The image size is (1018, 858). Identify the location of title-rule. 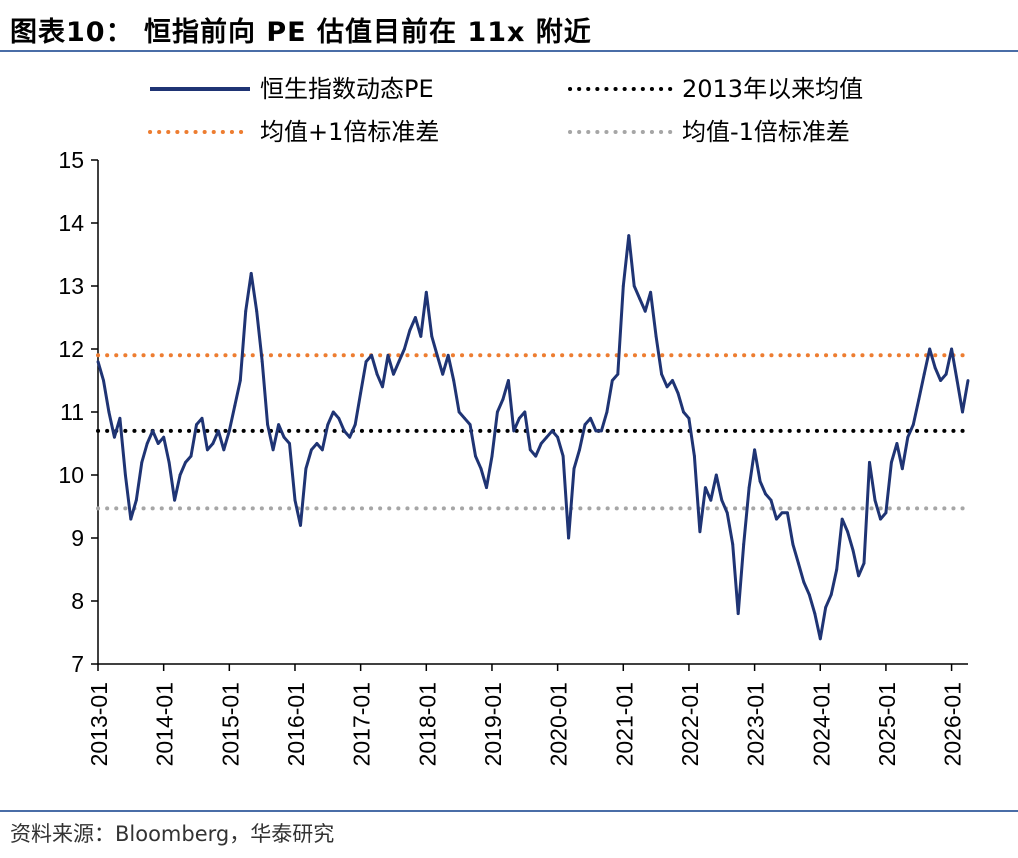
(509, 51).